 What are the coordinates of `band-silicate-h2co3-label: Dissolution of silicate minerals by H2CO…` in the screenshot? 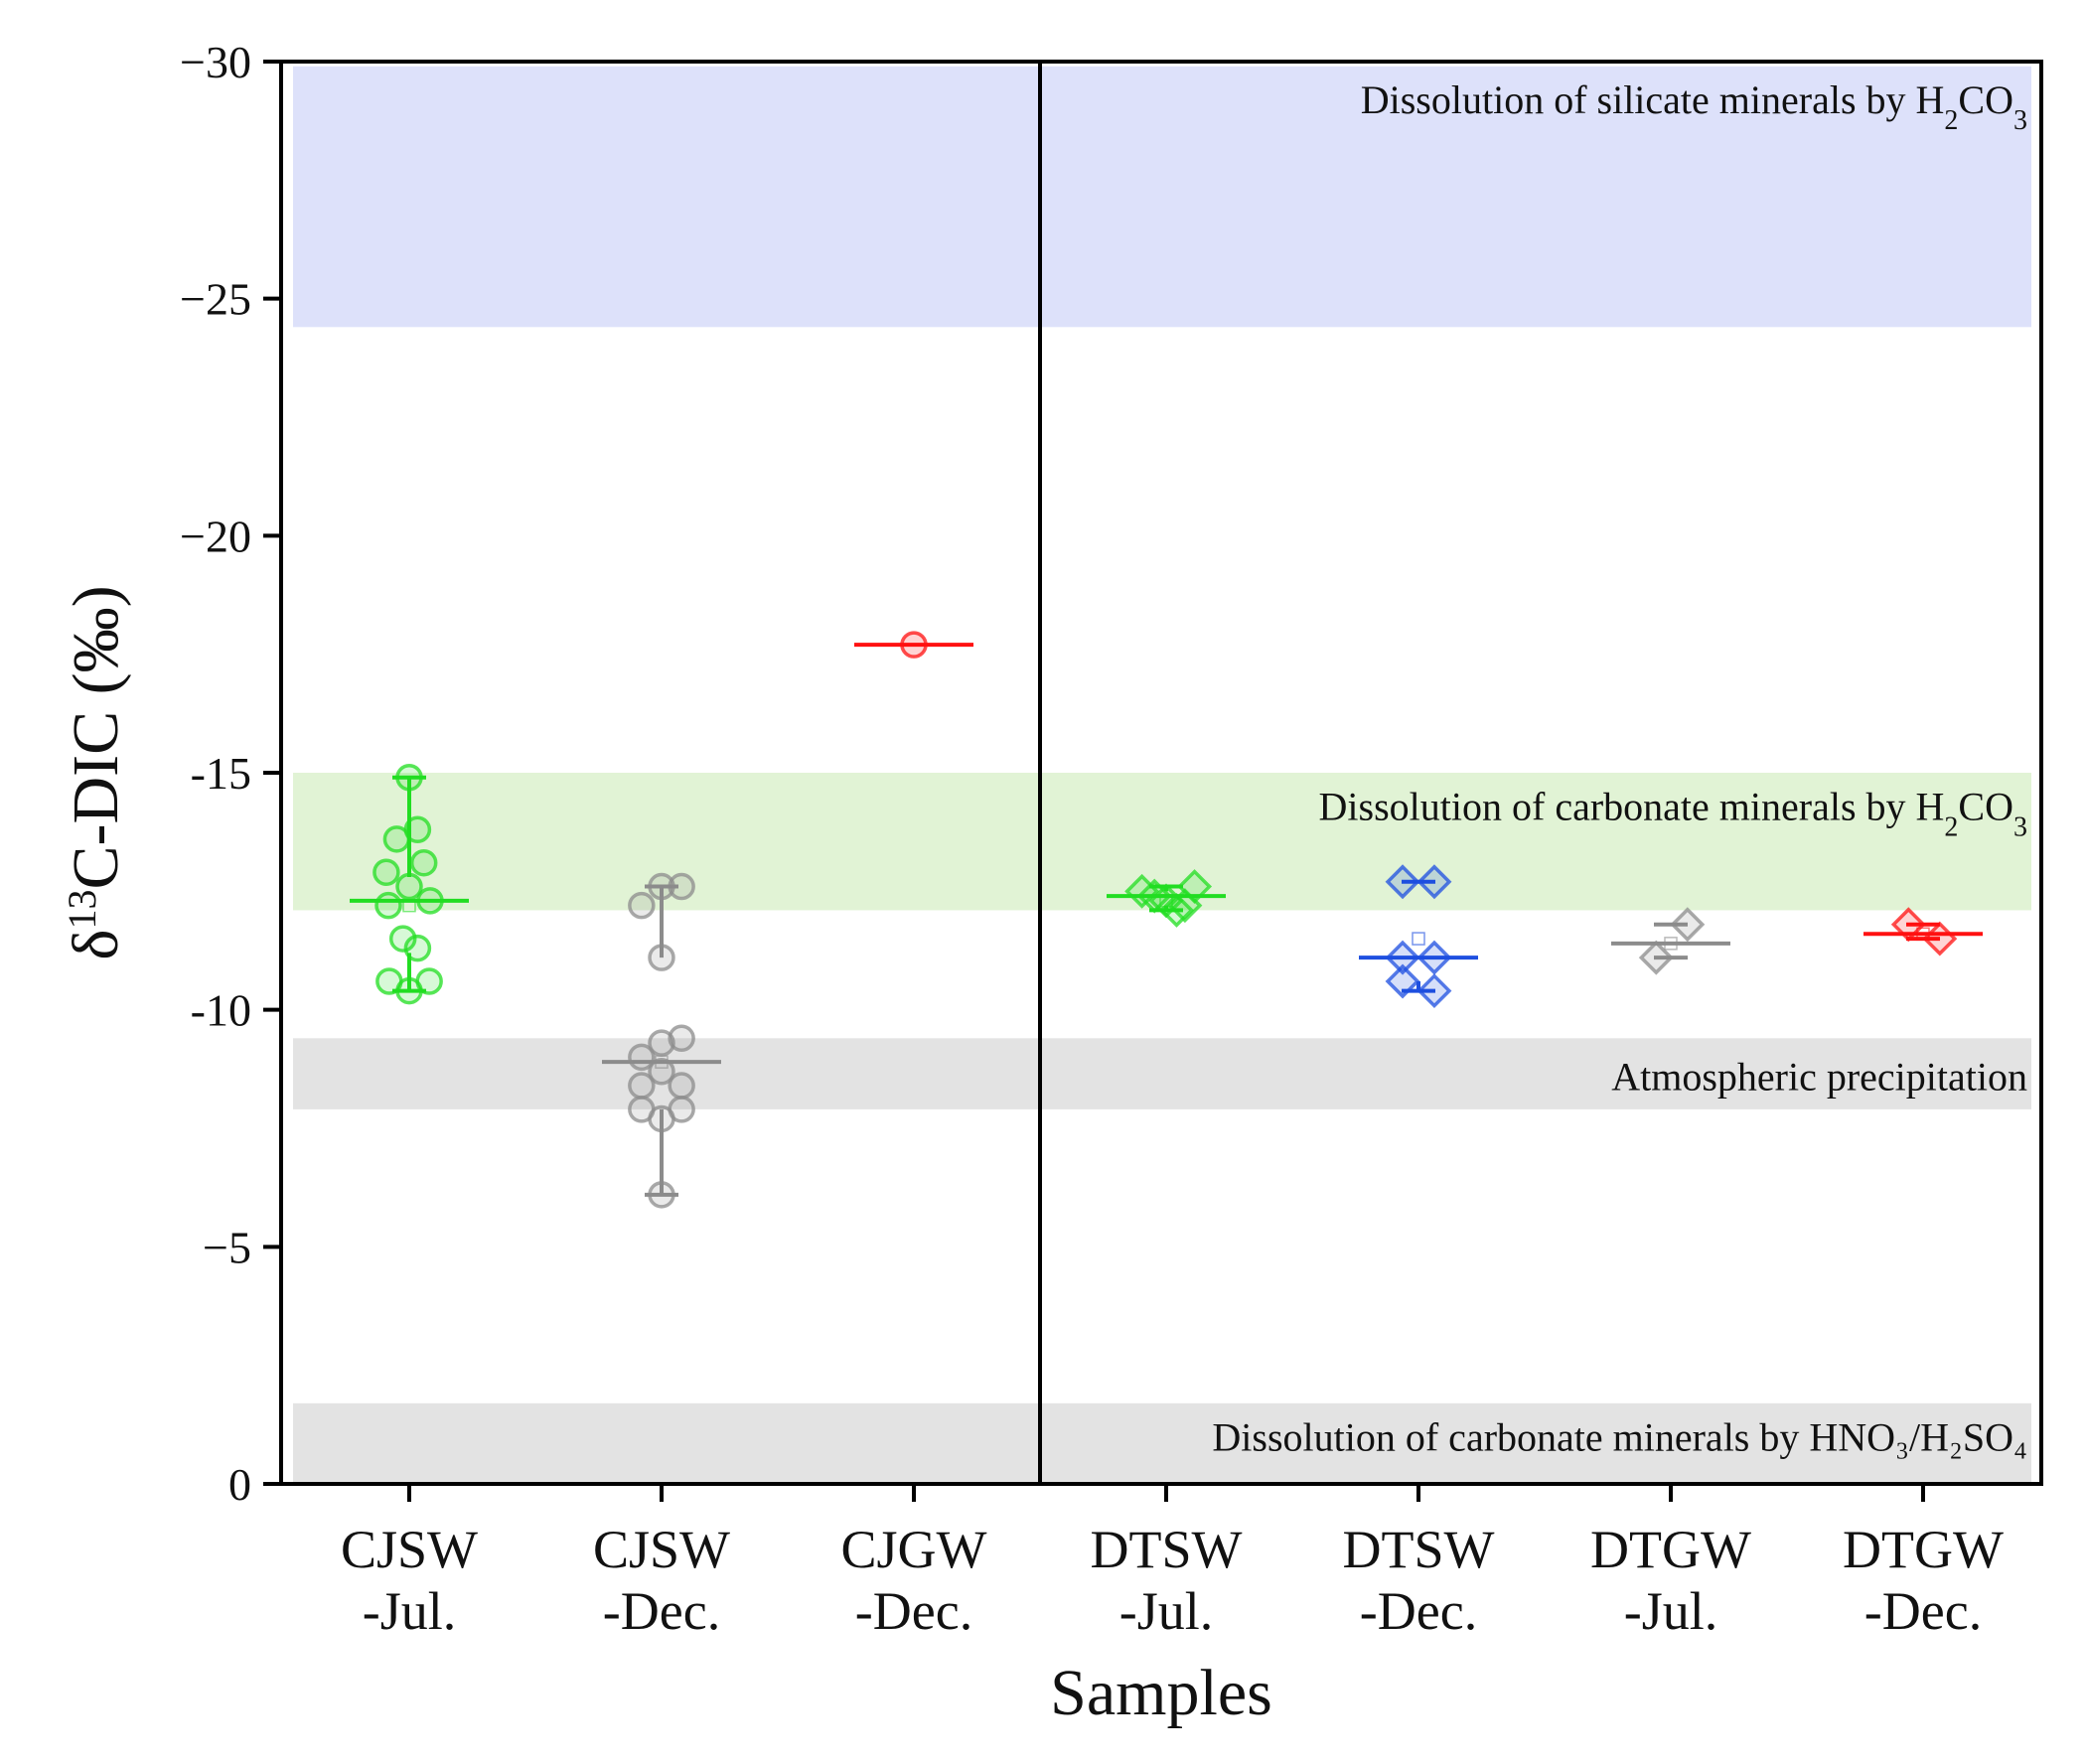 It's located at (1694, 106).